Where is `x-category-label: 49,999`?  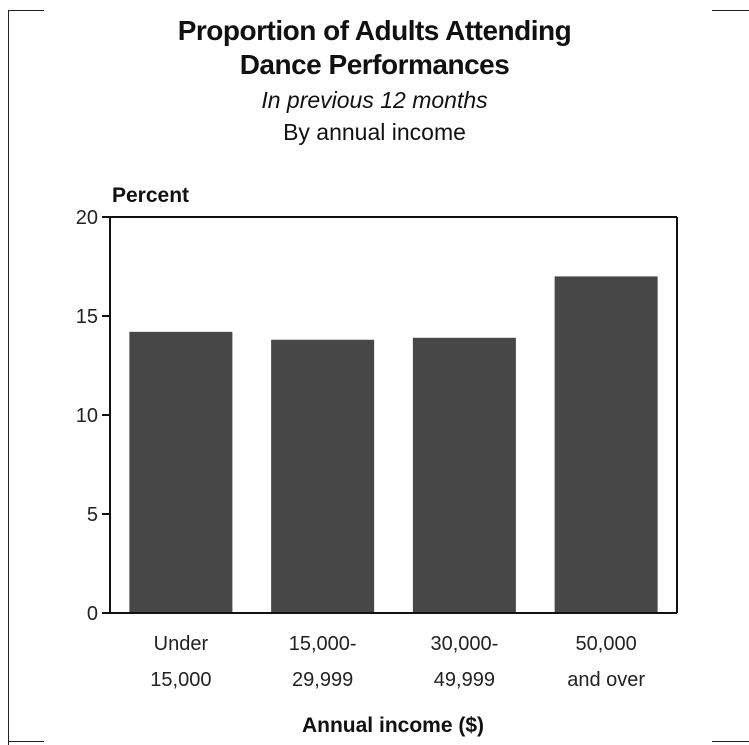 x-category-label: 49,999 is located at coordinates (464, 680).